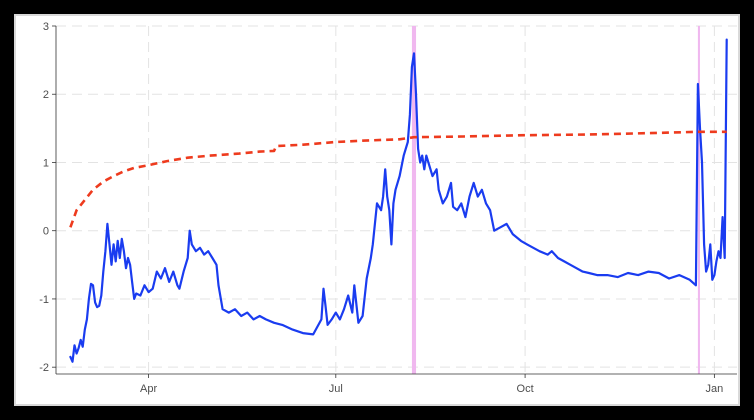 The image size is (754, 420). Describe the element at coordinates (46, 232) in the screenshot. I see `y-tick-label: 0` at that location.